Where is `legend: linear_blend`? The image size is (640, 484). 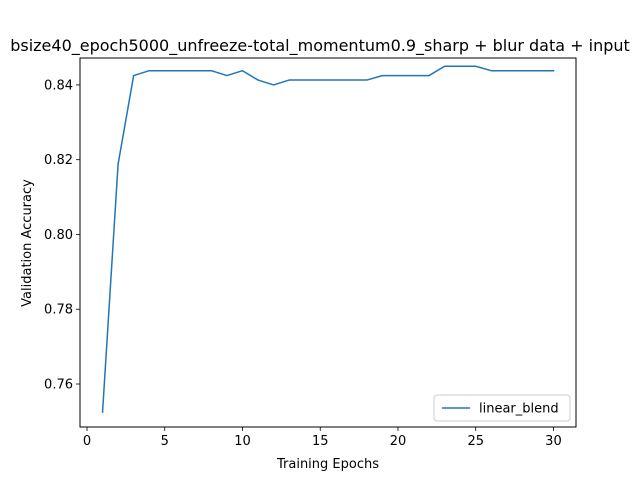
legend: linear_blend is located at coordinates (502, 408).